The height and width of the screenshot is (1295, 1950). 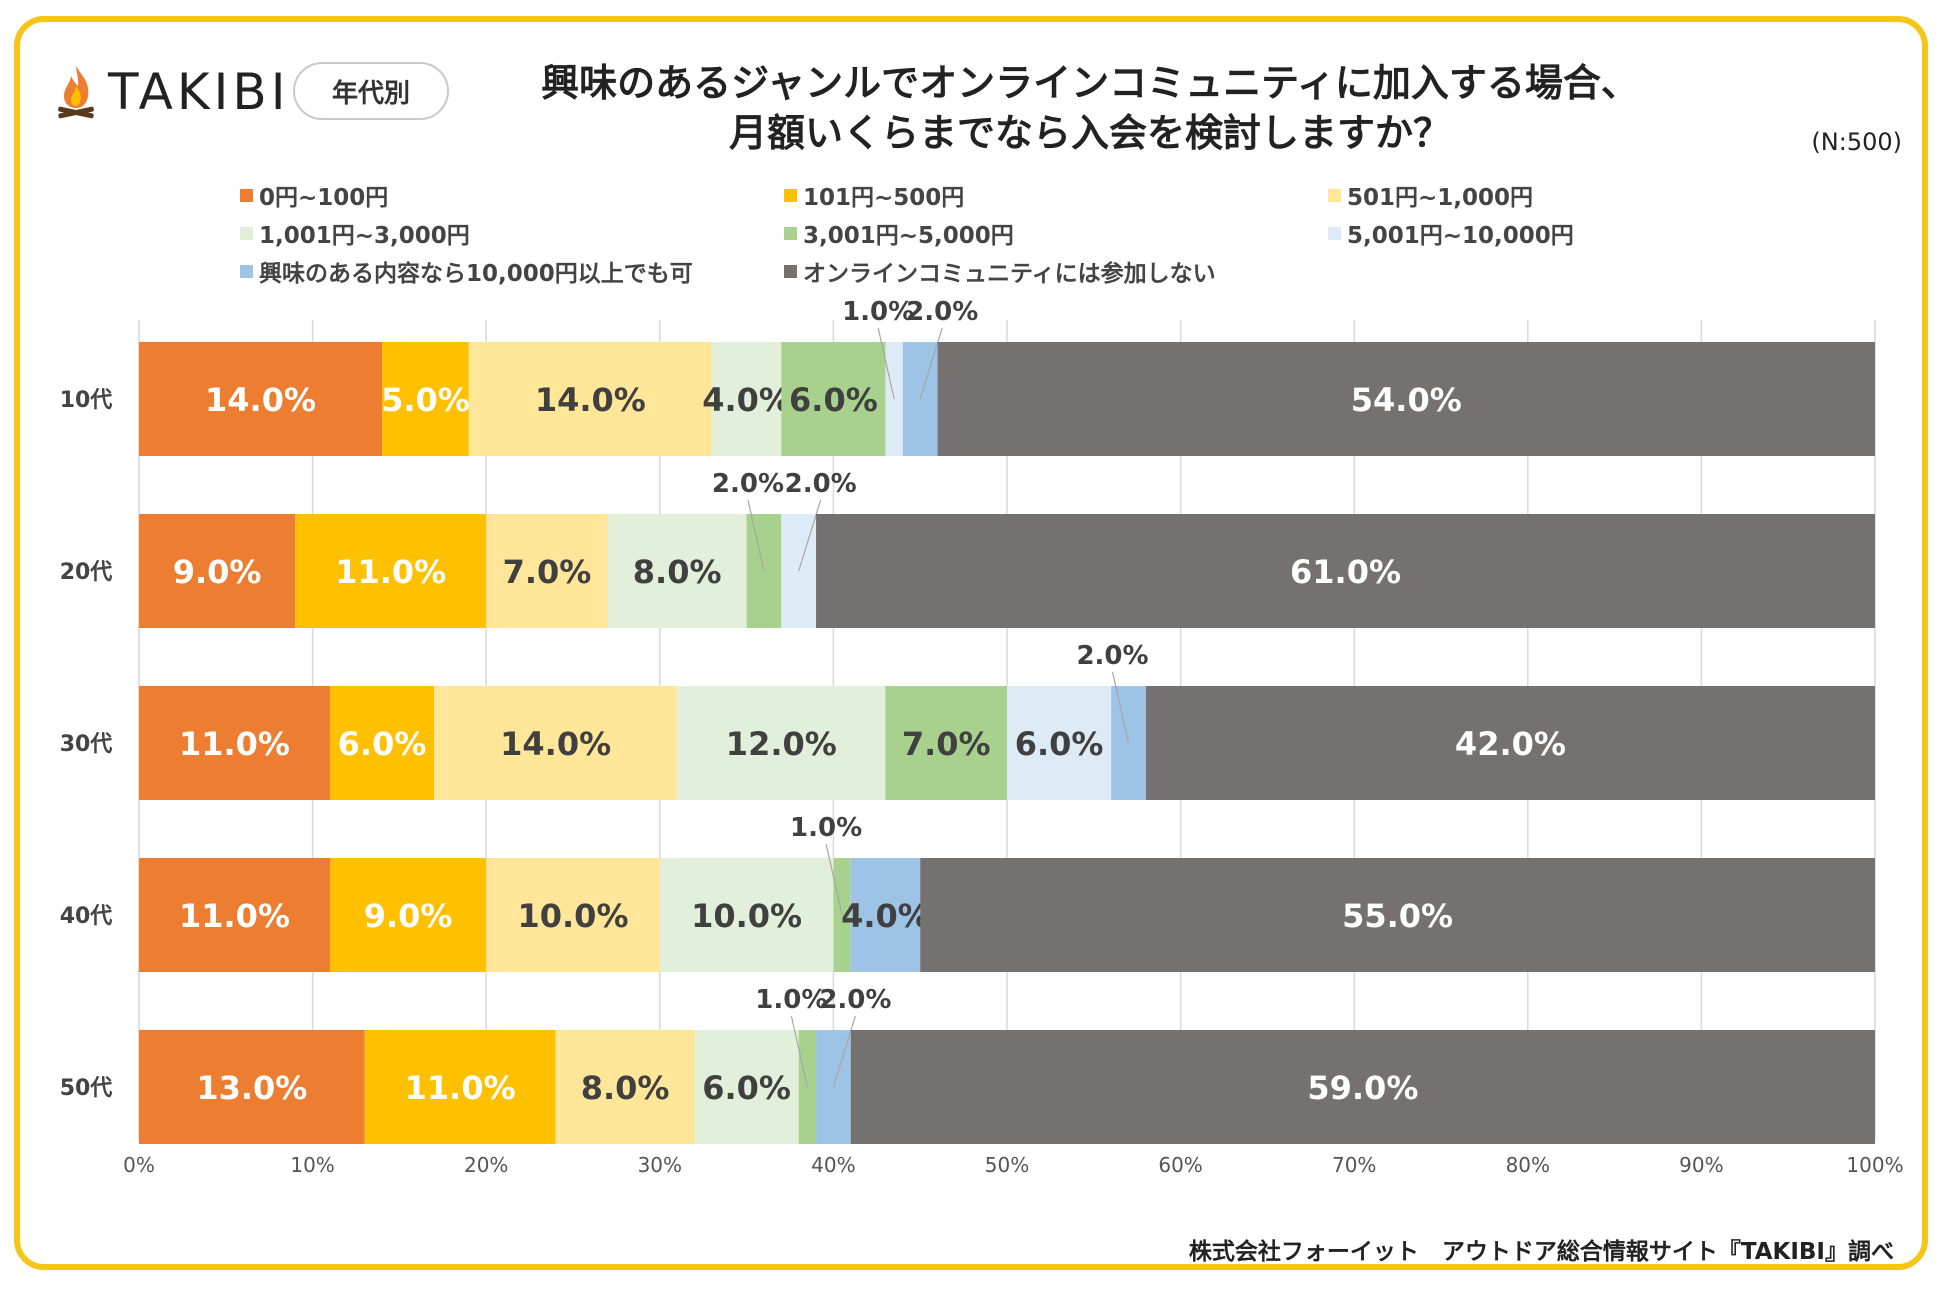 I want to click on legend-item: 501円~1,000円, so click(x=1430, y=195).